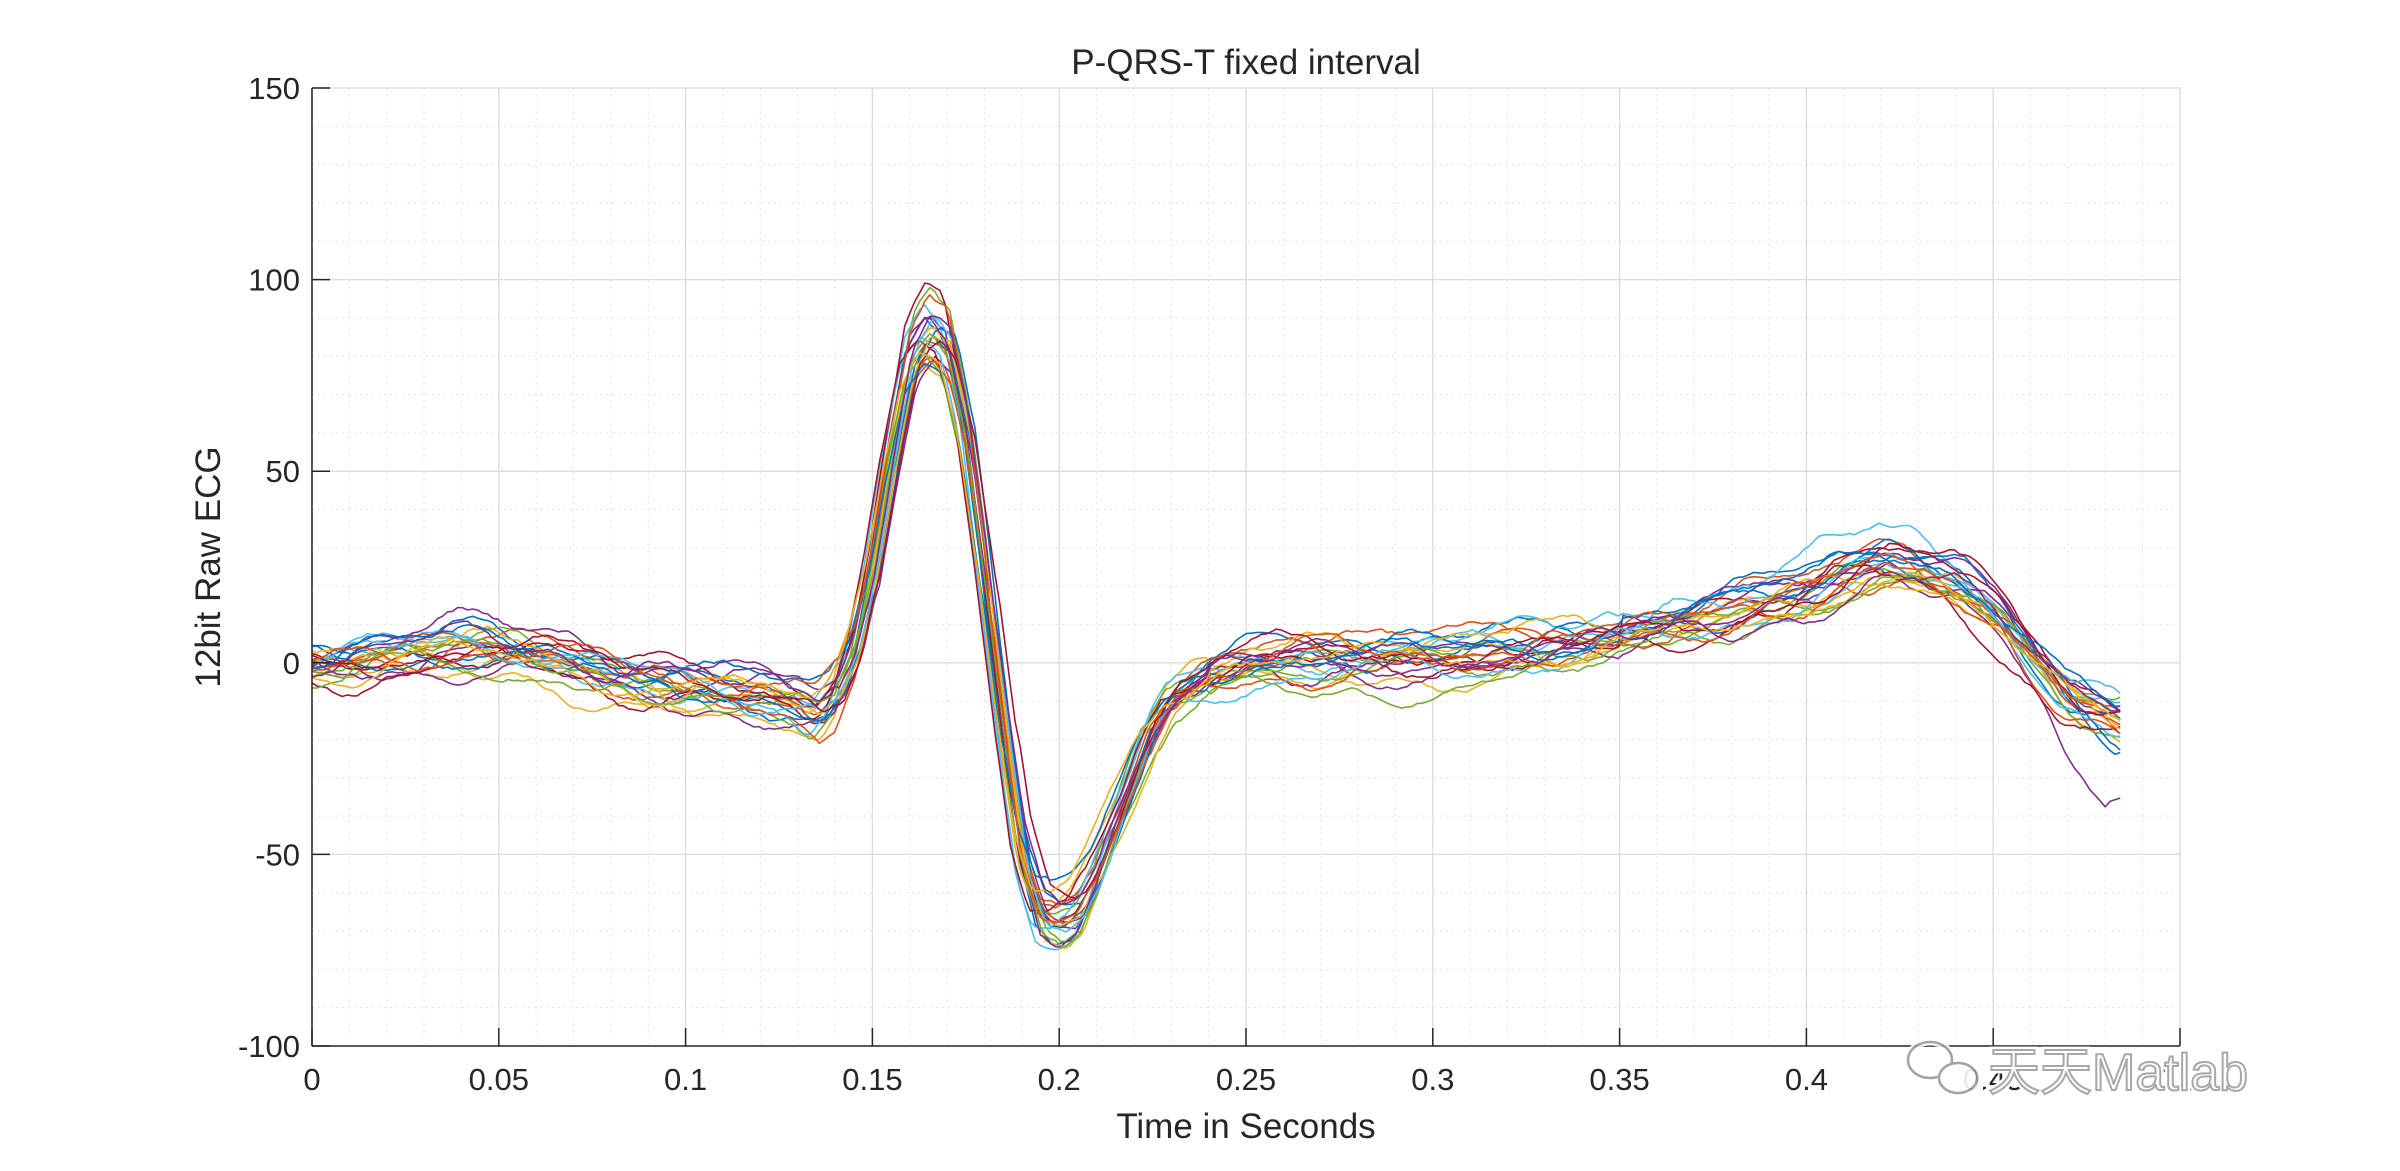 The width and height of the screenshot is (2400, 1171). Describe the element at coordinates (208, 566) in the screenshot. I see `y-axis-label: 12bit Raw ECG` at that location.